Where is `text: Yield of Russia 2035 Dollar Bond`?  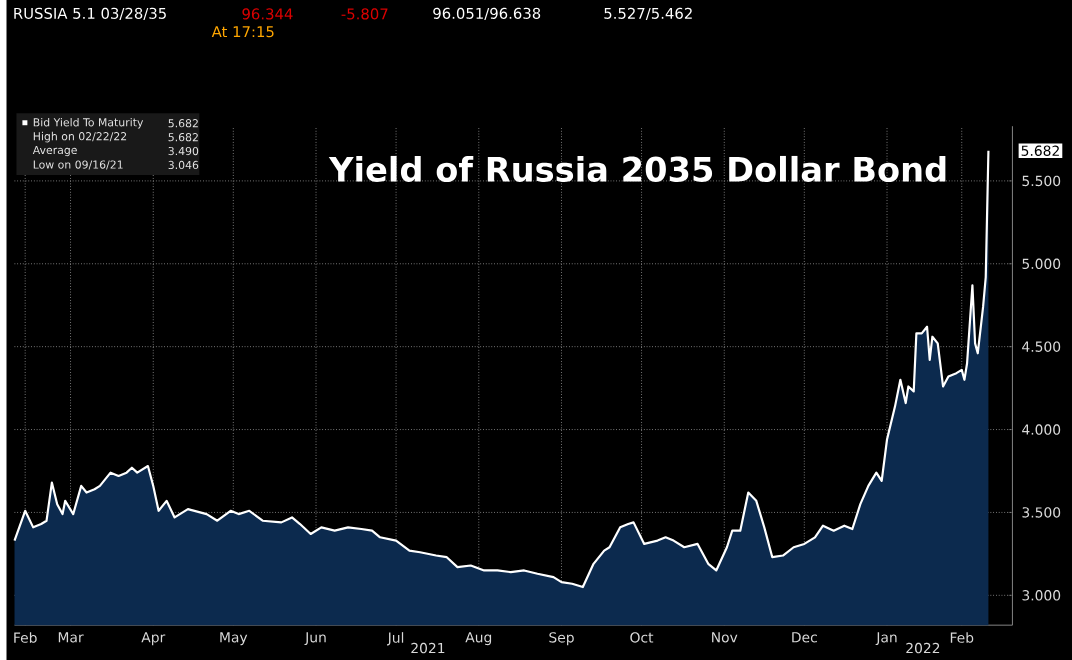 text: Yield of Russia 2035 Dollar Bond is located at coordinates (637, 168).